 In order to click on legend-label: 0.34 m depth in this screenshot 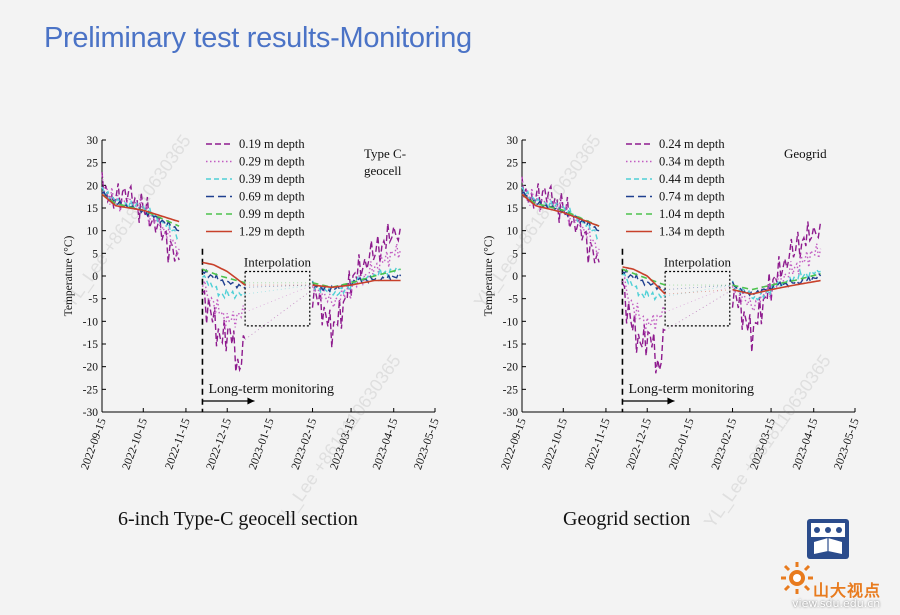, I will do `click(692, 162)`.